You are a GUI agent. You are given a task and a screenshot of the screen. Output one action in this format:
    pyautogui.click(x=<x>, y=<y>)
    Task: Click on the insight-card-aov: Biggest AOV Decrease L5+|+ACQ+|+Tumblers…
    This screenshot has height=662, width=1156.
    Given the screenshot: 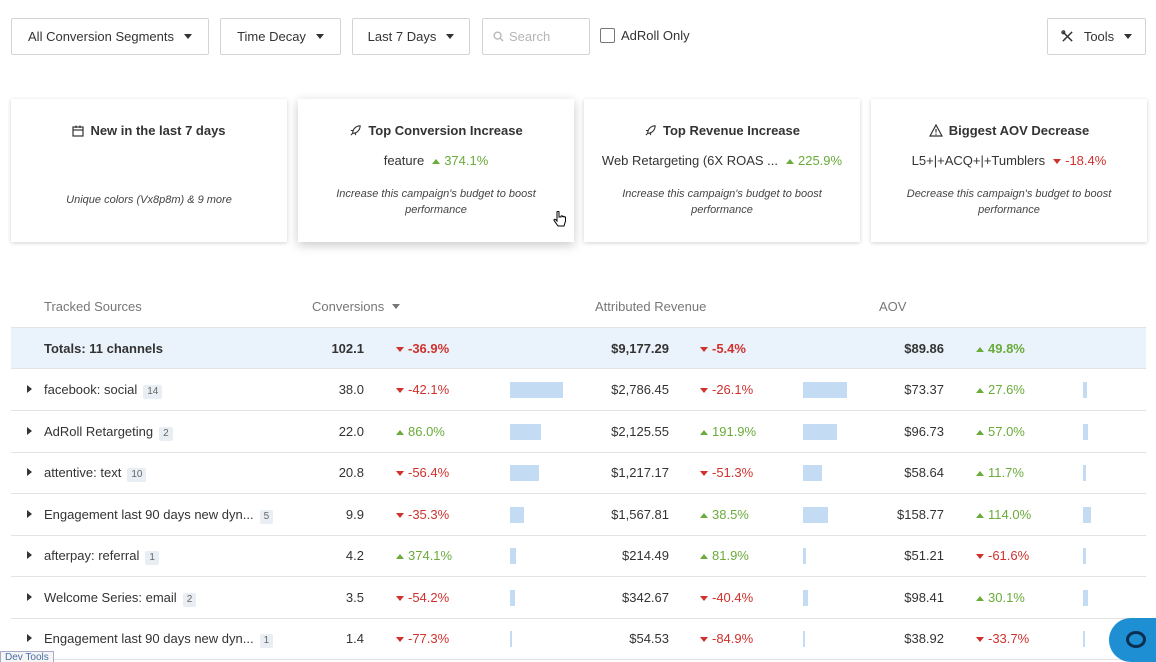 What is the action you would take?
    pyautogui.click(x=1009, y=170)
    